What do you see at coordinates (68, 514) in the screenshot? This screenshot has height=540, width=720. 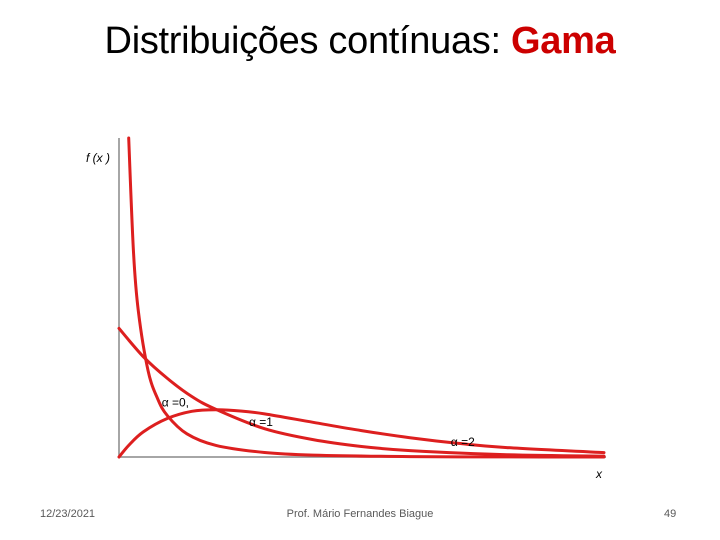 I see `footer-date: 12/23/2021` at bounding box center [68, 514].